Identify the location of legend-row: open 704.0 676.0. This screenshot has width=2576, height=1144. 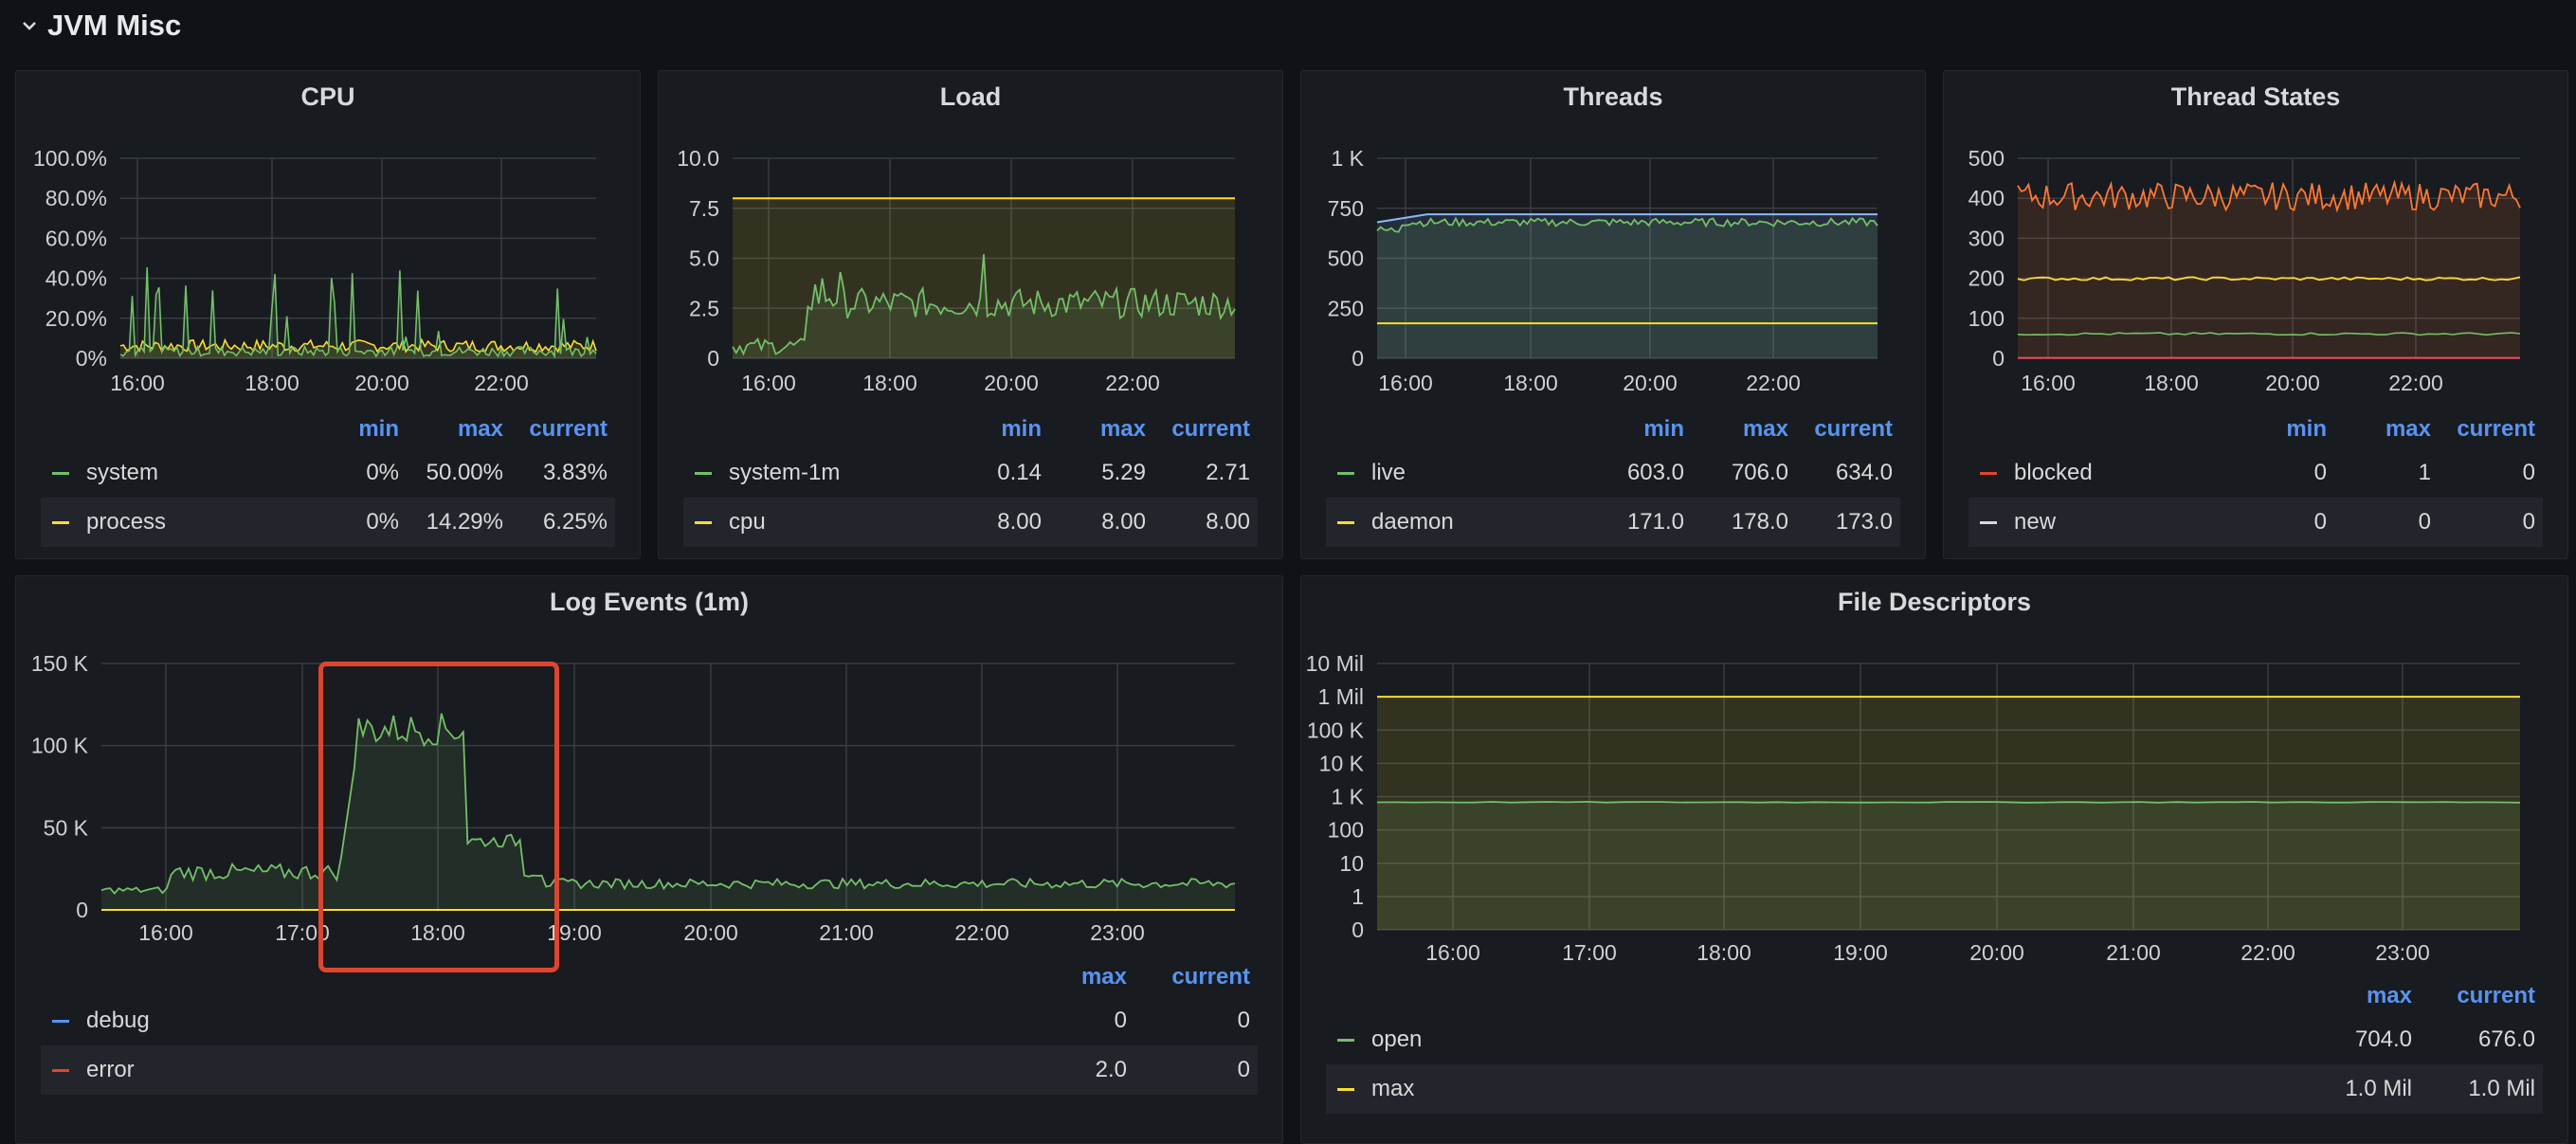
(1934, 1039).